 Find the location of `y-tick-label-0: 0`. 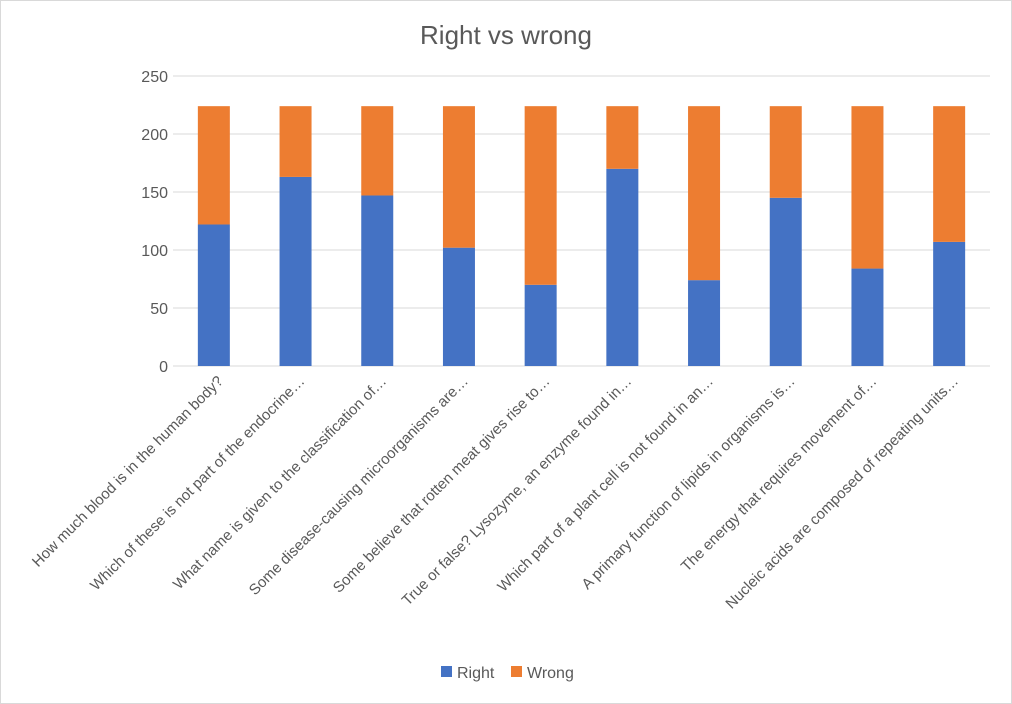

y-tick-label-0: 0 is located at coordinates (163, 367).